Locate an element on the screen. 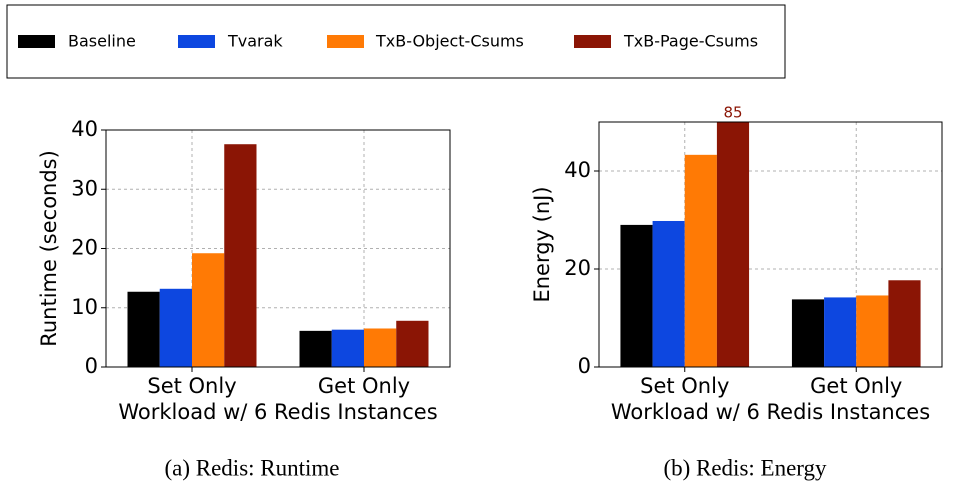 Image resolution: width=978 pixels, height=490 pixels. y-axis-label: Runtime (seconds) is located at coordinates (49, 248).